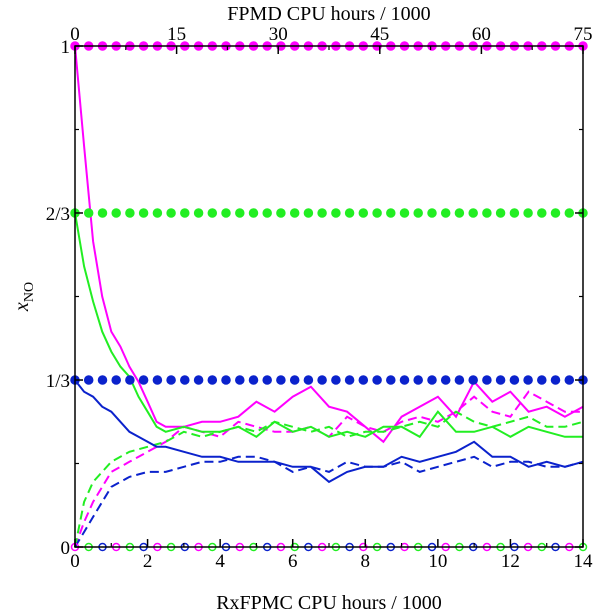  I want to click on series-line-blue-solid, so click(329, 431).